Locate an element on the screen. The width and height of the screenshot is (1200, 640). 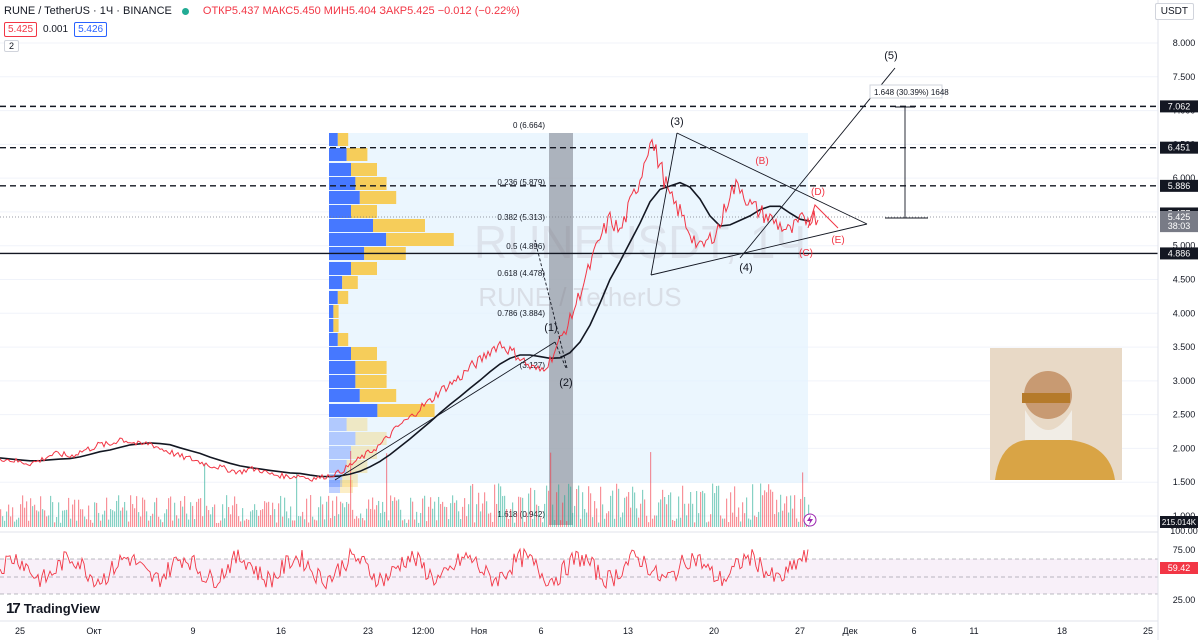
time-tick: 25 is located at coordinates (20, 631).